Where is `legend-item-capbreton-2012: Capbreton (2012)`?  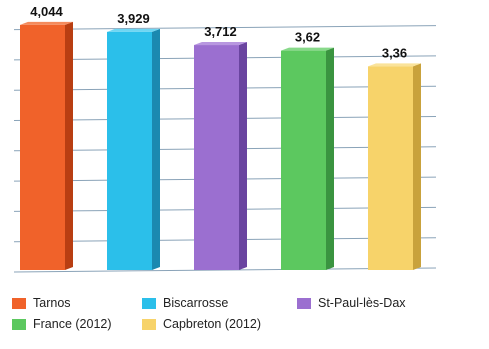 legend-item-capbreton-2012: Capbreton (2012) is located at coordinates (219, 324).